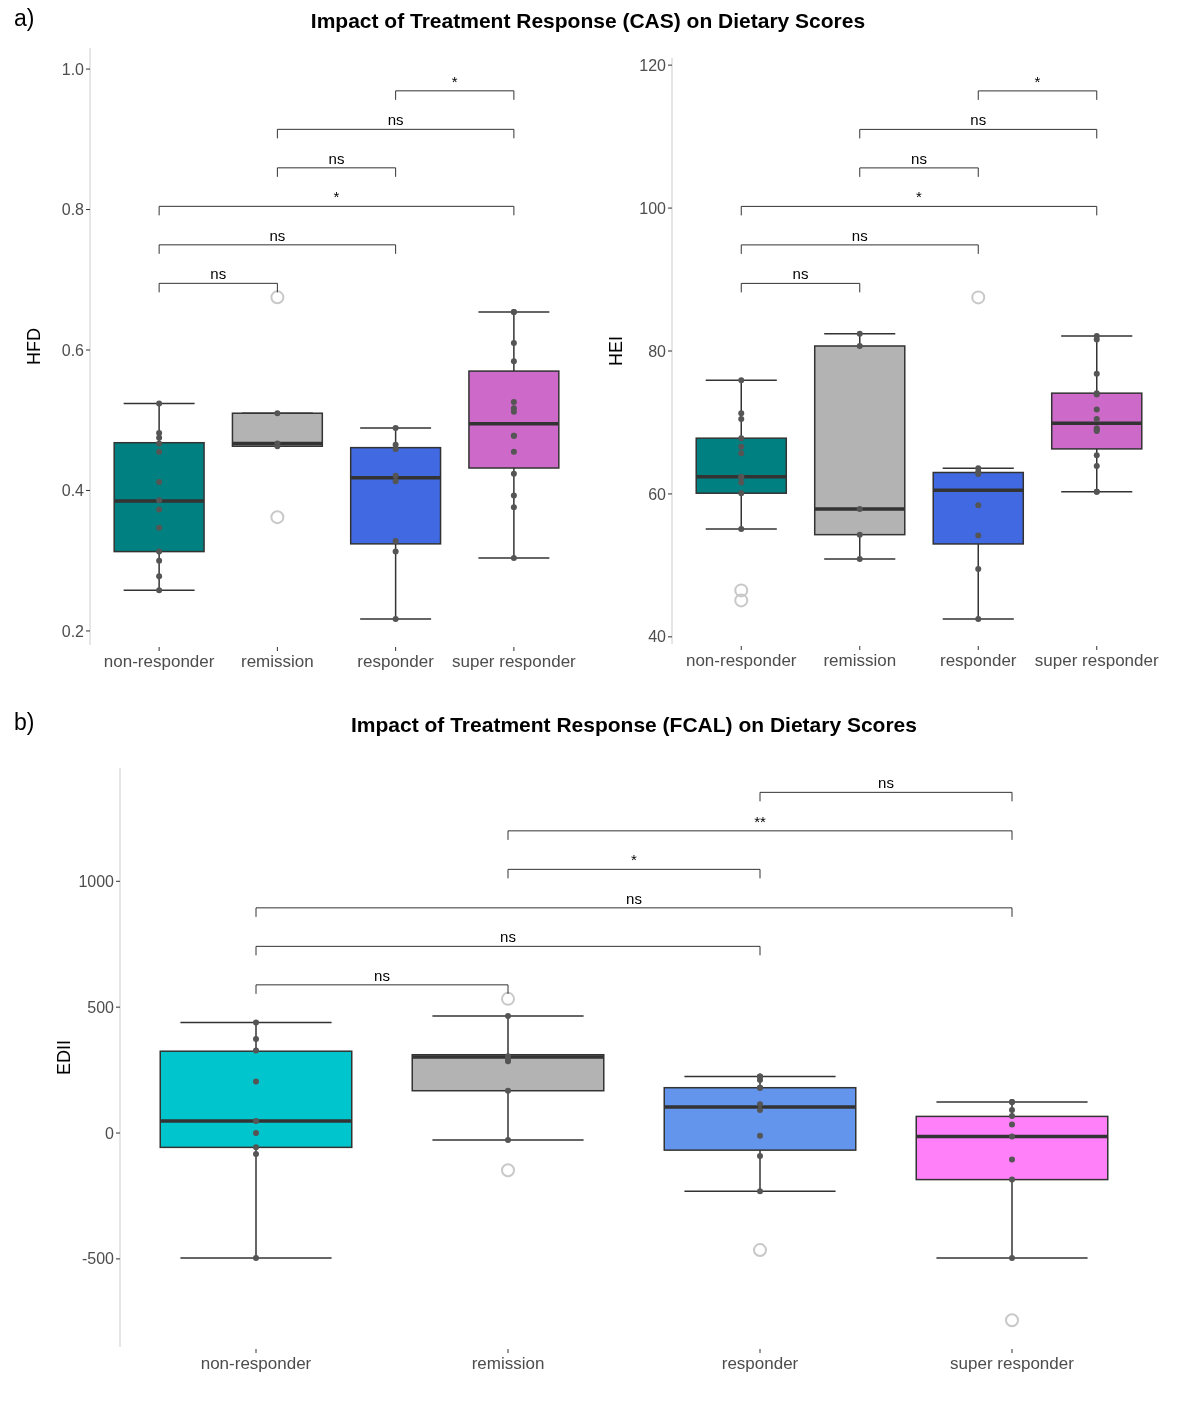  Describe the element at coordinates (24, 18) in the screenshot. I see `text: a)` at that location.